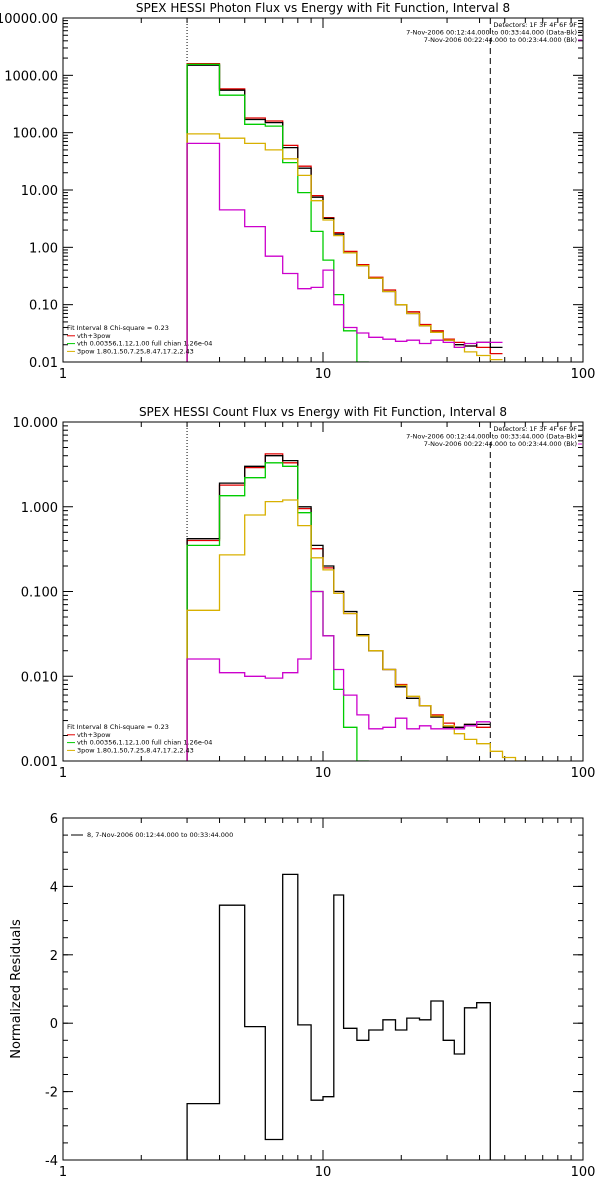  Describe the element at coordinates (54, 956) in the screenshot. I see `y-tick-label: 2` at that location.